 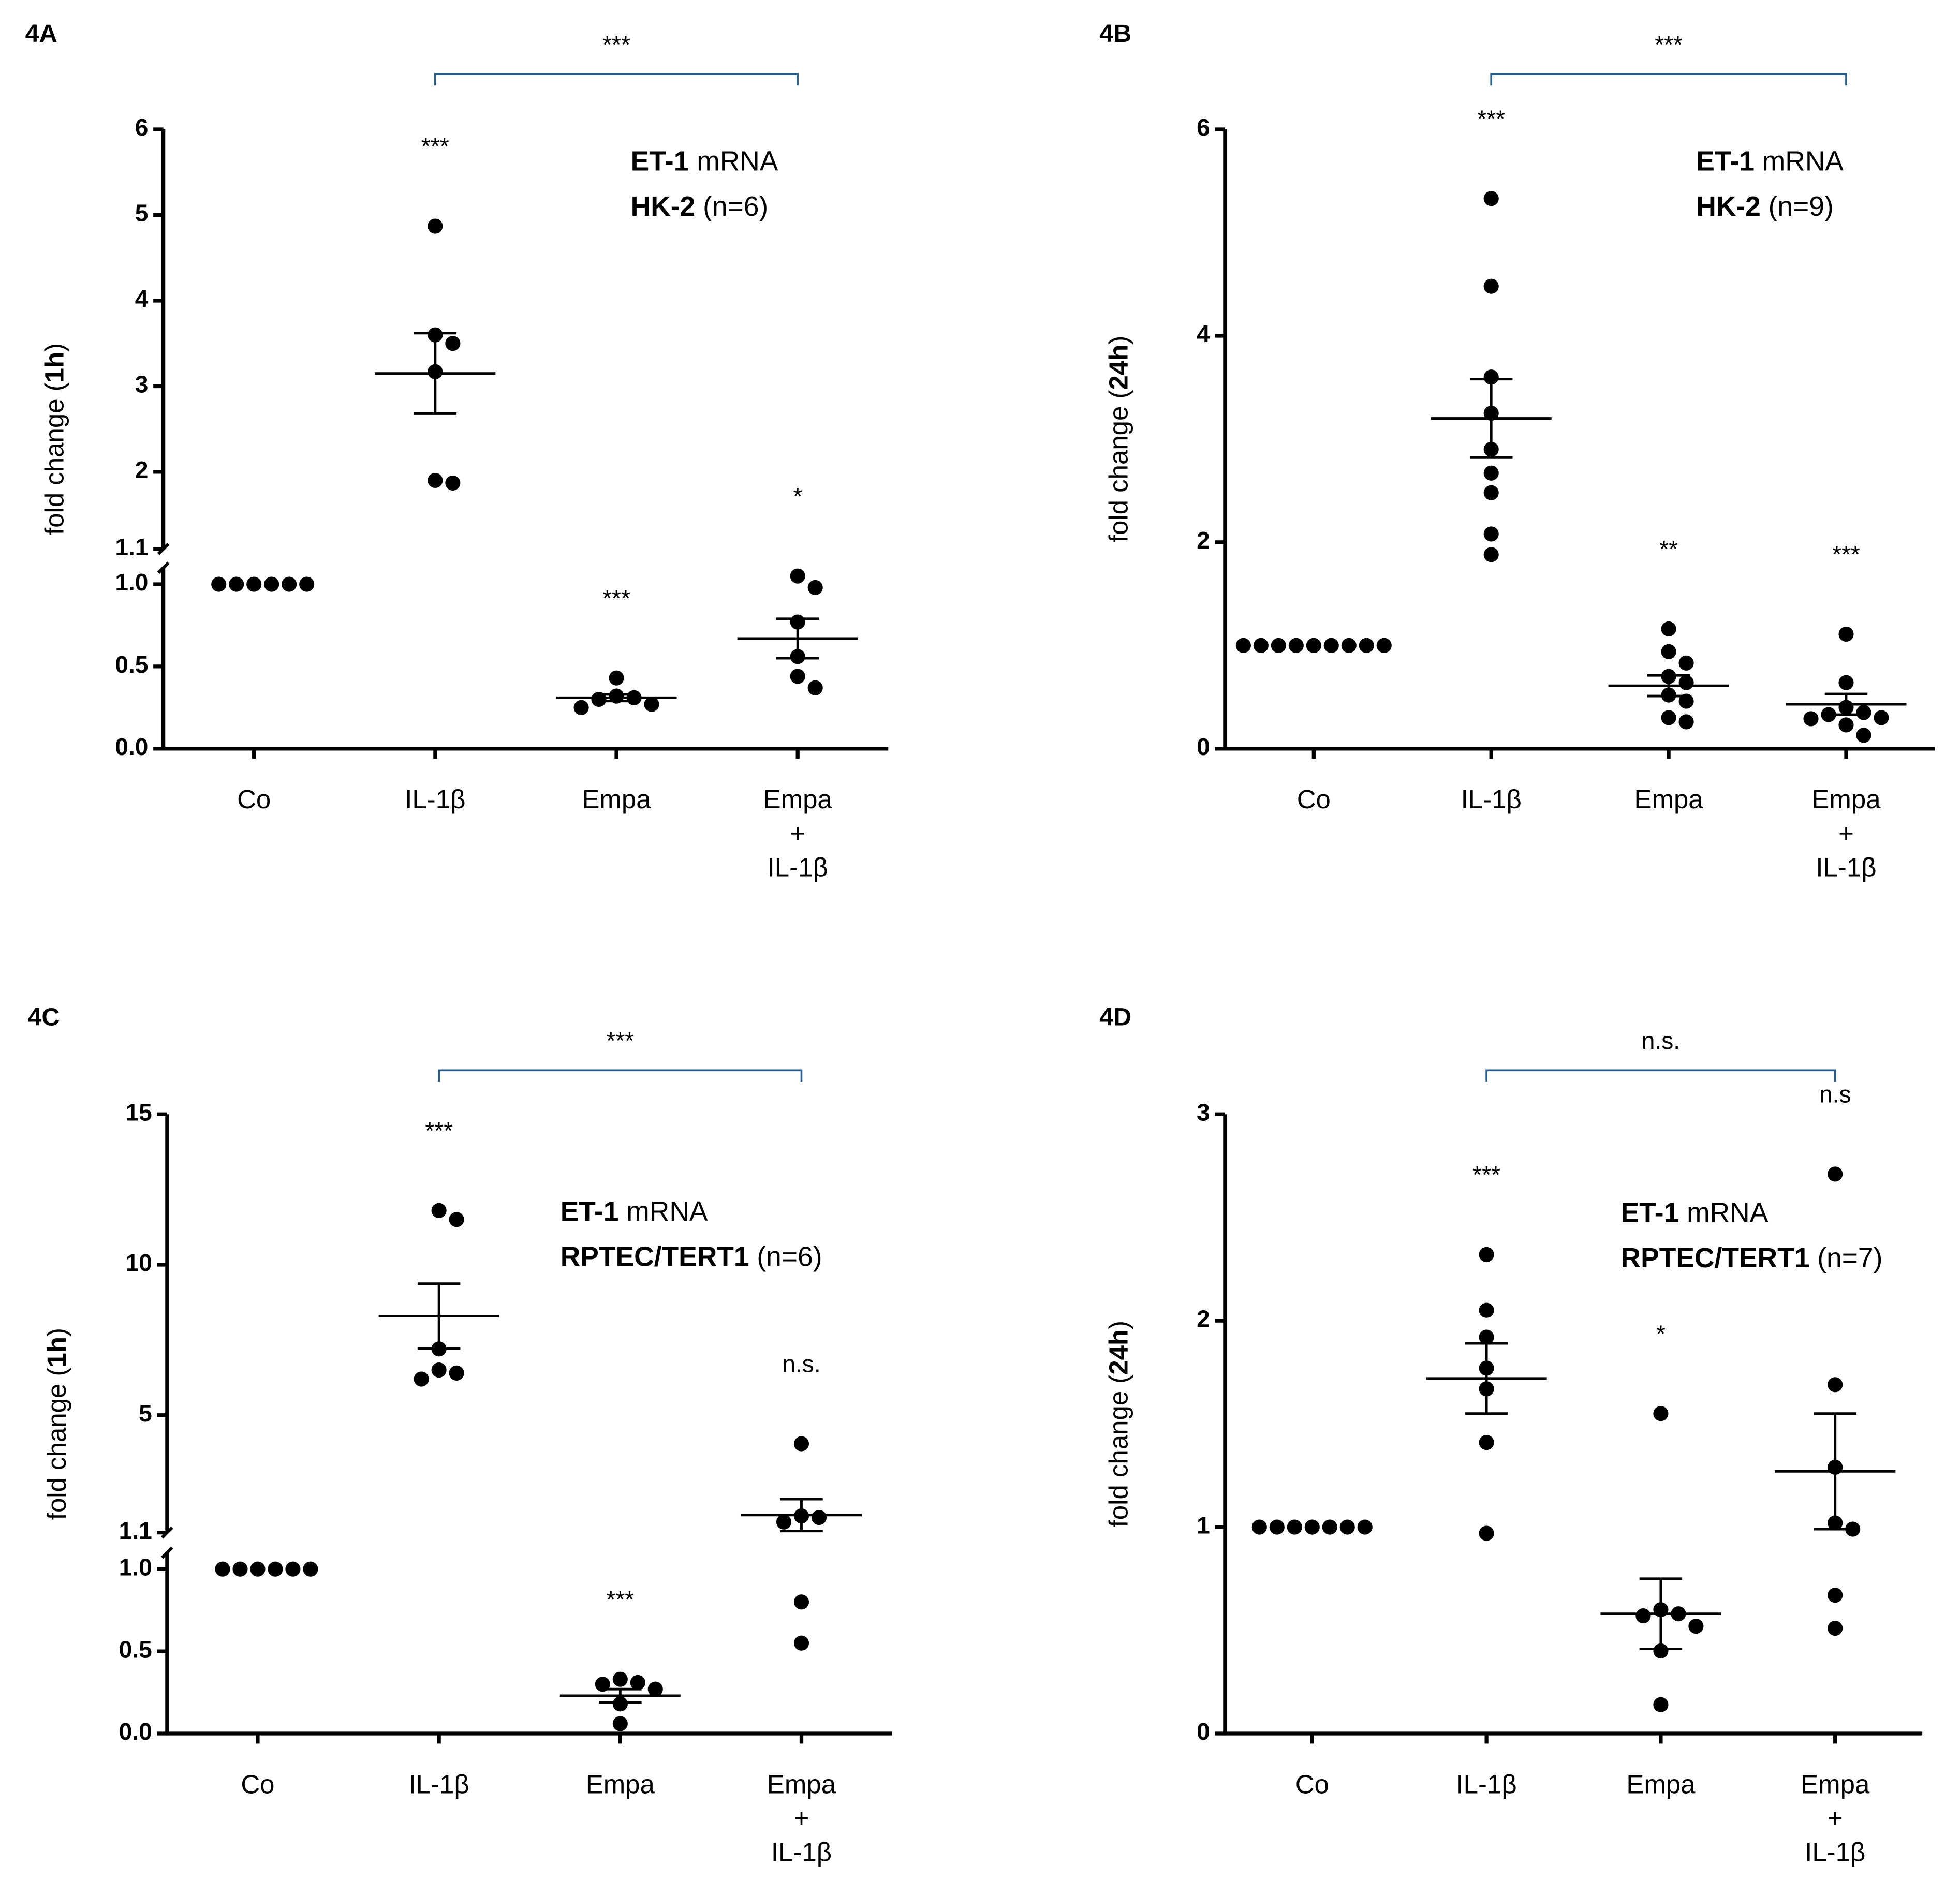 What do you see at coordinates (57, 1424) in the screenshot?
I see `y-axis-label: fold change (1h)` at bounding box center [57, 1424].